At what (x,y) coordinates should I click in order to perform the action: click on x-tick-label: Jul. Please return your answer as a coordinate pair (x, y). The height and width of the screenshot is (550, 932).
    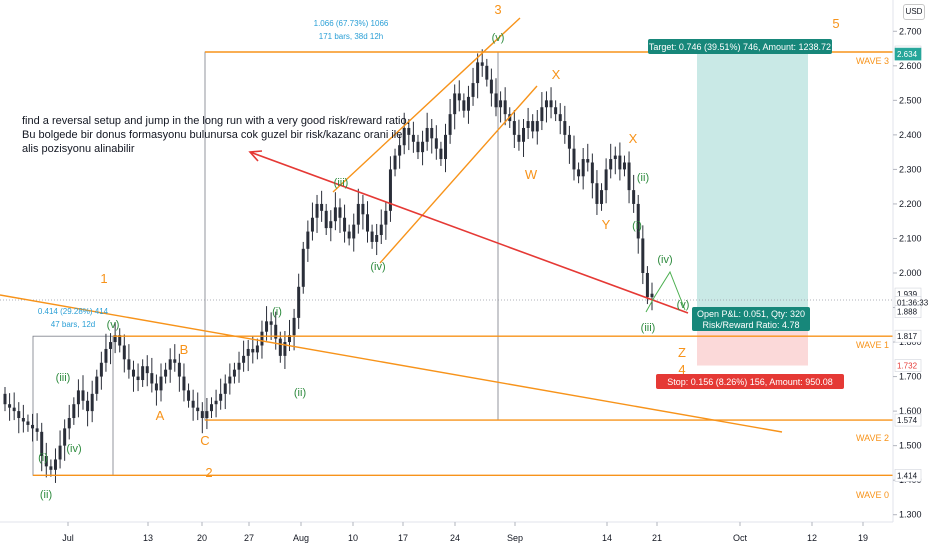
    Looking at the image, I should click on (68, 538).